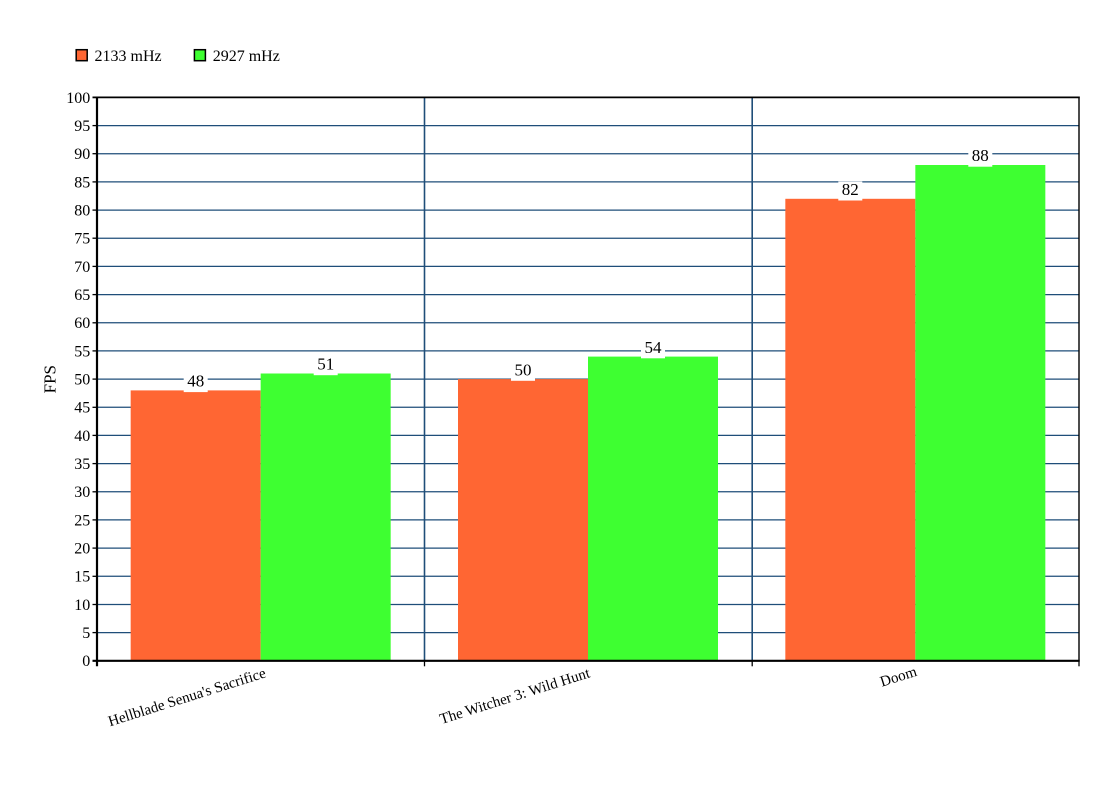 The width and height of the screenshot is (1095, 810). What do you see at coordinates (195, 381) in the screenshot?
I see `svg-text: 48` at bounding box center [195, 381].